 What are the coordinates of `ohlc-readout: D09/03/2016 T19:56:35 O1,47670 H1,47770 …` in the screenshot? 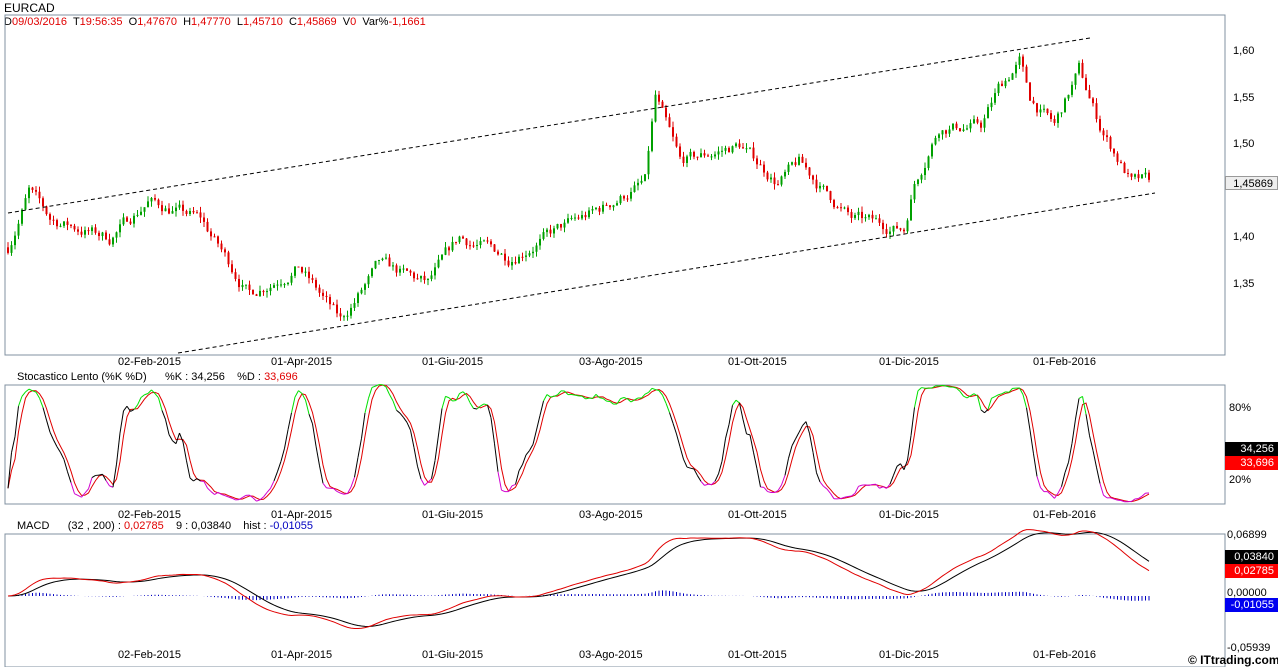 It's located at (215, 22).